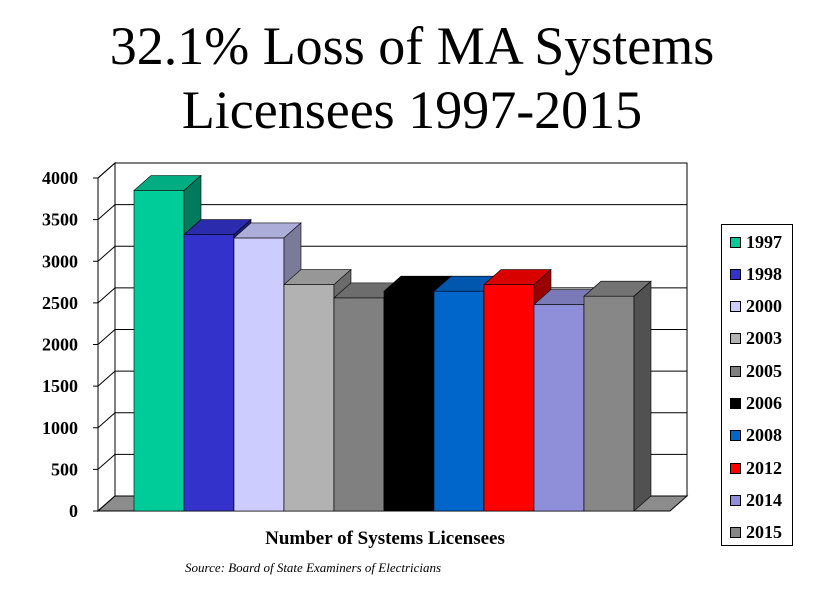 The height and width of the screenshot is (594, 824). What do you see at coordinates (764, 306) in the screenshot?
I see `legend-label: 2000` at bounding box center [764, 306].